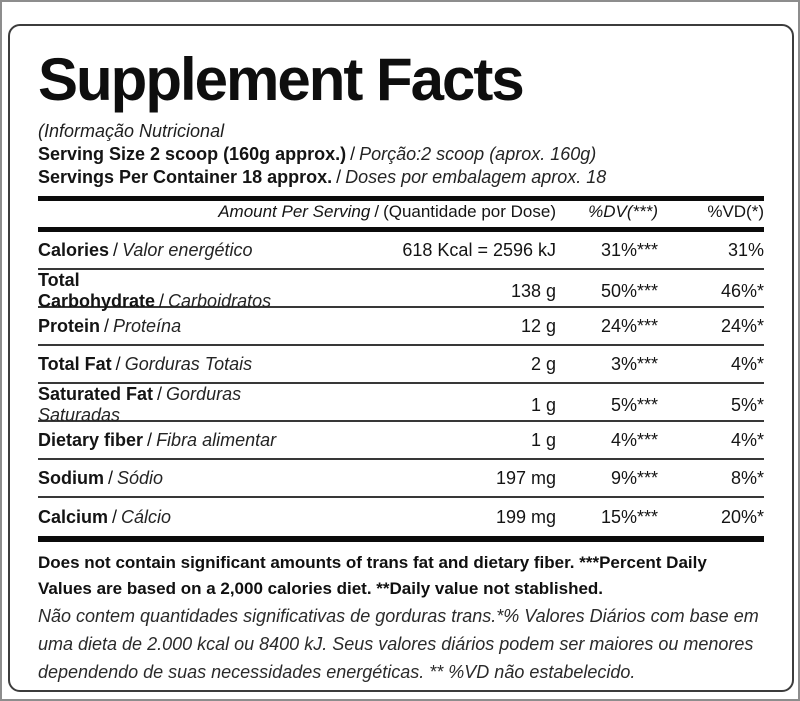 The image size is (800, 701). What do you see at coordinates (538, 325) in the screenshot?
I see `nutrient-amount: 12 g` at bounding box center [538, 325].